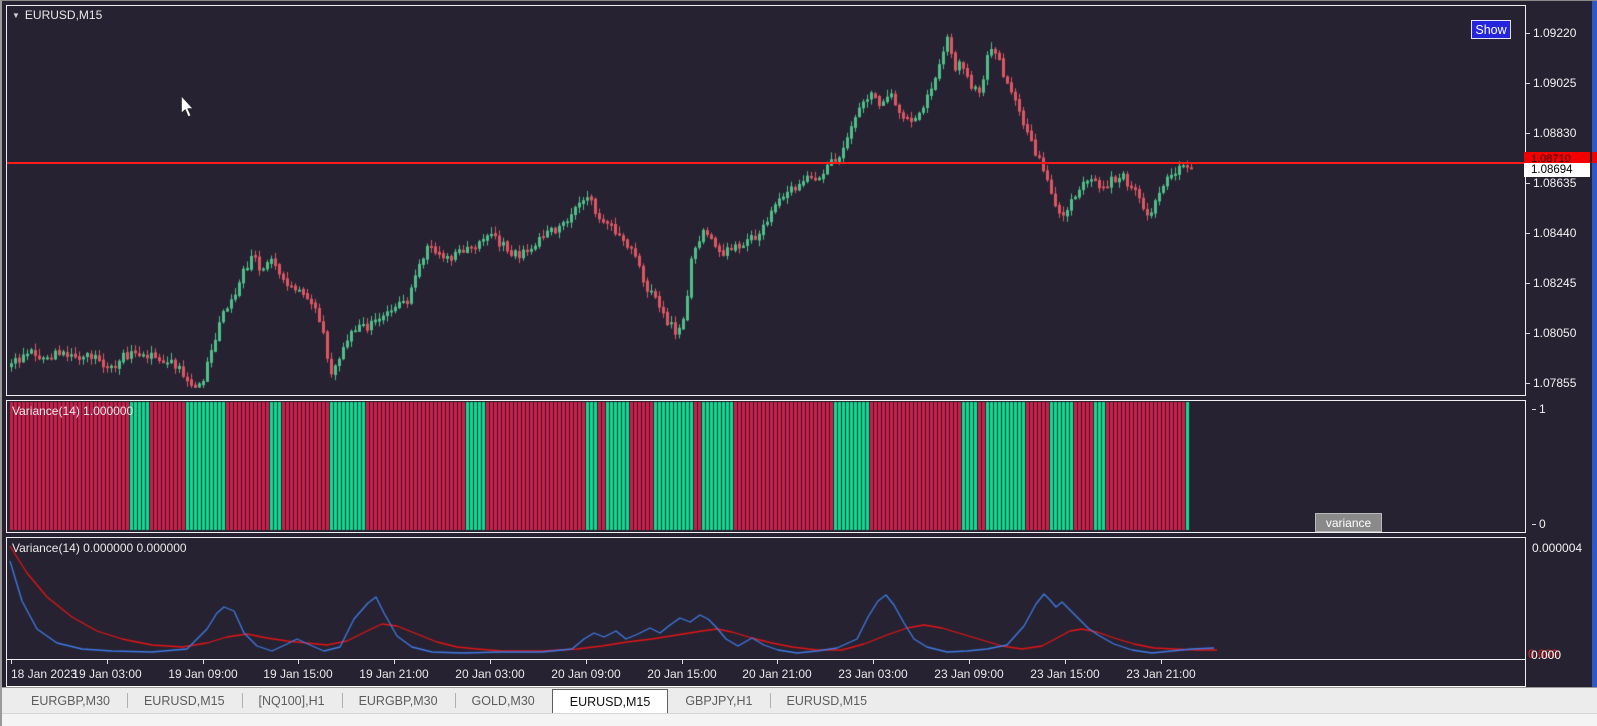 The height and width of the screenshot is (726, 1597). What do you see at coordinates (1559, 133) in the screenshot?
I see `price-tick-label: 1.08830` at bounding box center [1559, 133].